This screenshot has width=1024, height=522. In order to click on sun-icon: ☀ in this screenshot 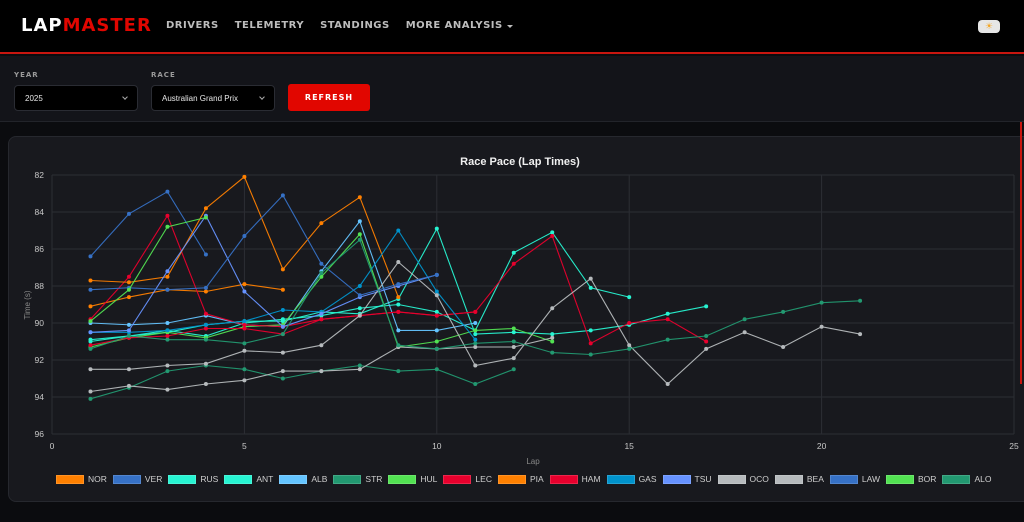, I will do `click(989, 26)`.